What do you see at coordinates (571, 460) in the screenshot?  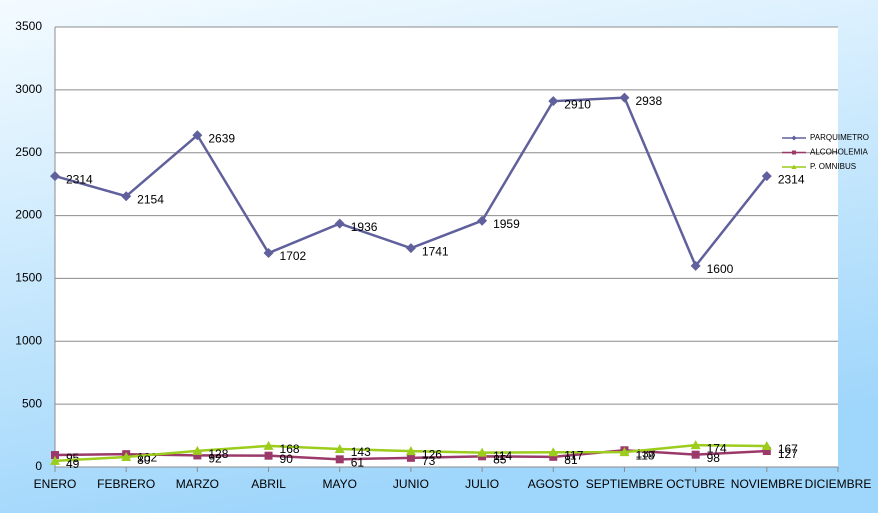 I see `data-label: 81` at bounding box center [571, 460].